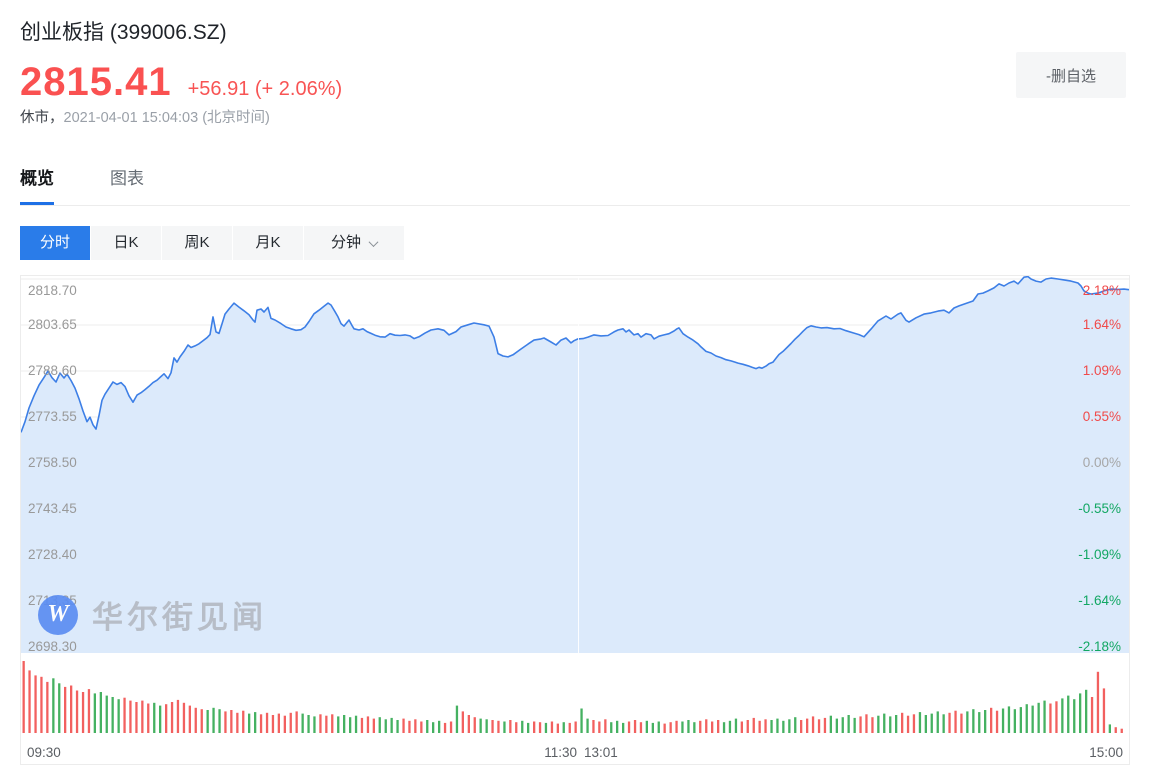 Image resolution: width=1153 pixels, height=780 pixels. What do you see at coordinates (52, 554) in the screenshot?
I see `y-axis-left-label: 2728.40` at bounding box center [52, 554].